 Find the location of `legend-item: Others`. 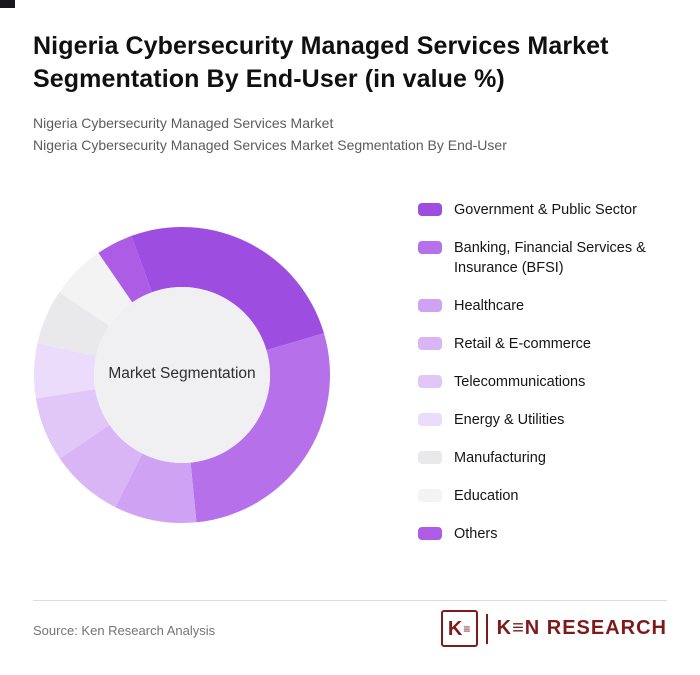

legend-item: Others is located at coordinates (540, 534).